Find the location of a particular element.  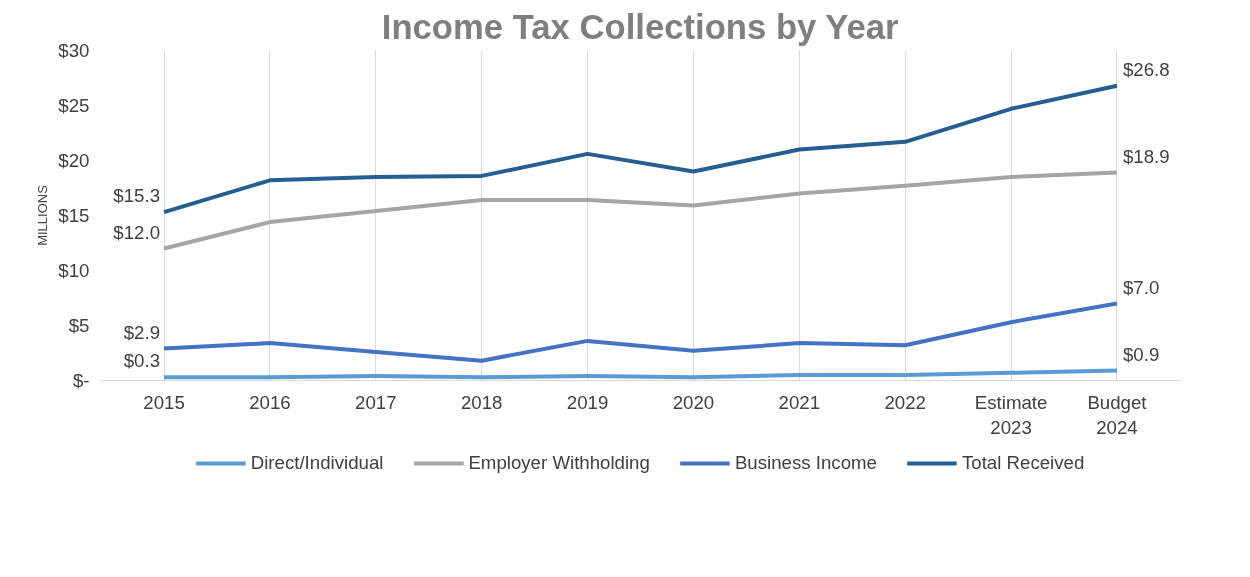

y-tick-label: $- is located at coordinates (81, 380).